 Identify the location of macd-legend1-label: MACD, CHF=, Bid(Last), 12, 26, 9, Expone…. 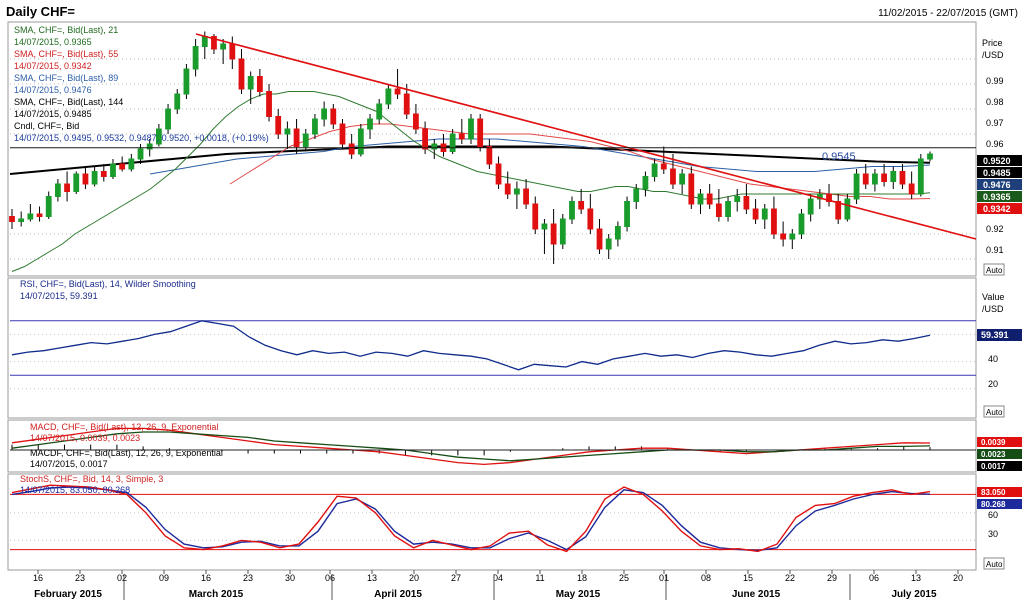
(124, 427).